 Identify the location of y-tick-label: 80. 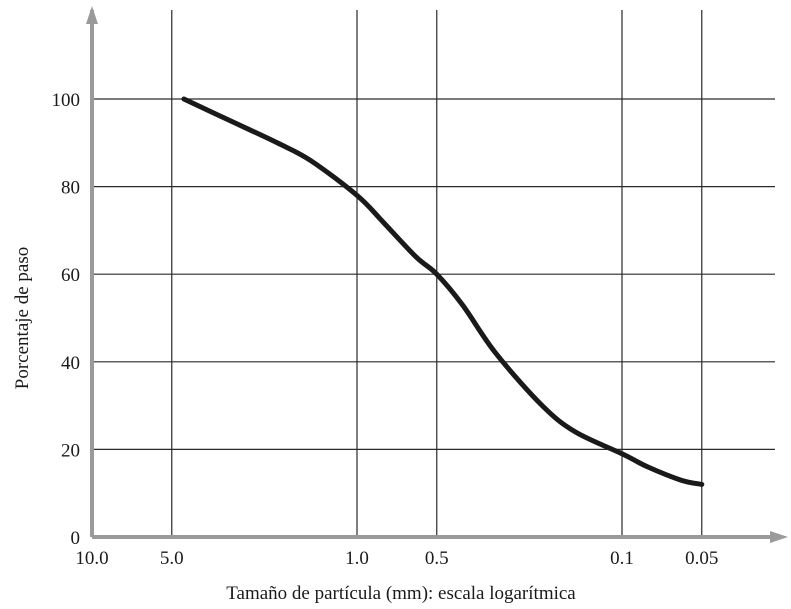
(70, 188).